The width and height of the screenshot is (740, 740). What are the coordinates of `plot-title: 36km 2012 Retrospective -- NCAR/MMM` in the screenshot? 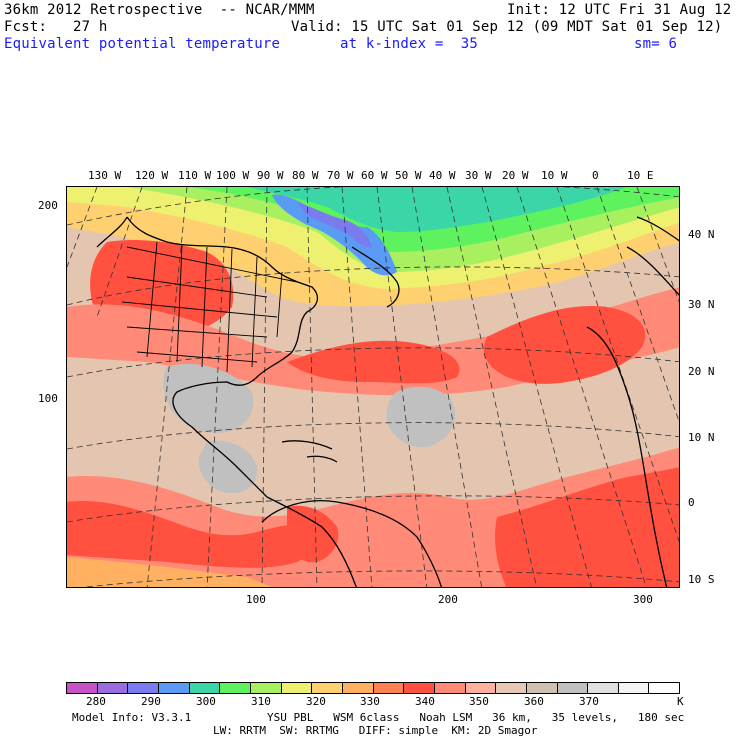 It's located at (159, 10).